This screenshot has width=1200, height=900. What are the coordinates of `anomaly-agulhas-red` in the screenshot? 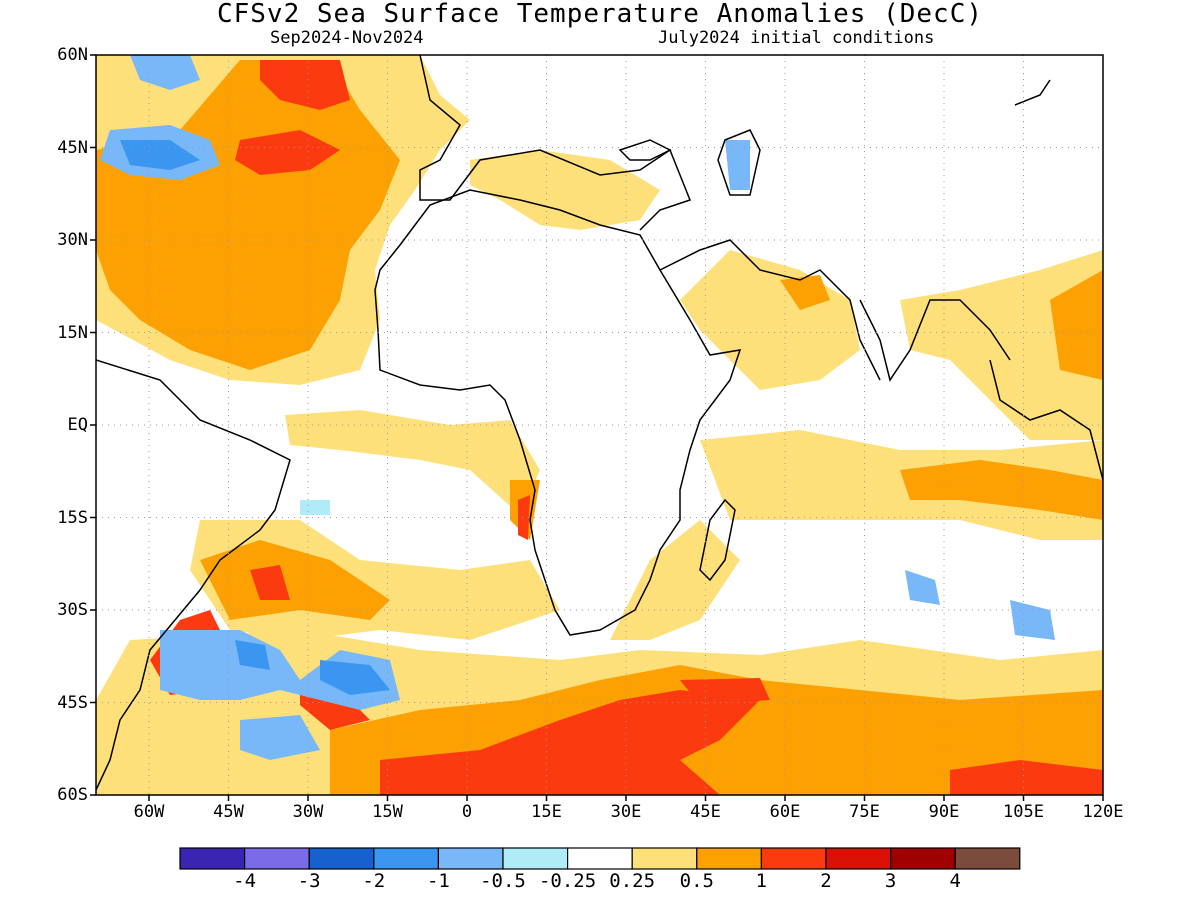 It's located at (725, 691).